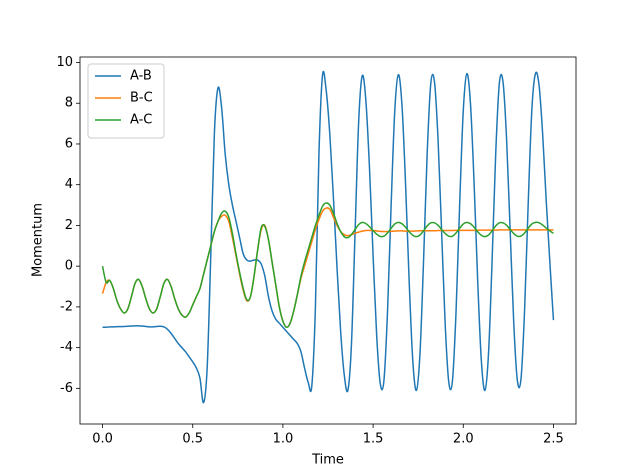  I want to click on y-tick-label: -6, so click(66, 388).